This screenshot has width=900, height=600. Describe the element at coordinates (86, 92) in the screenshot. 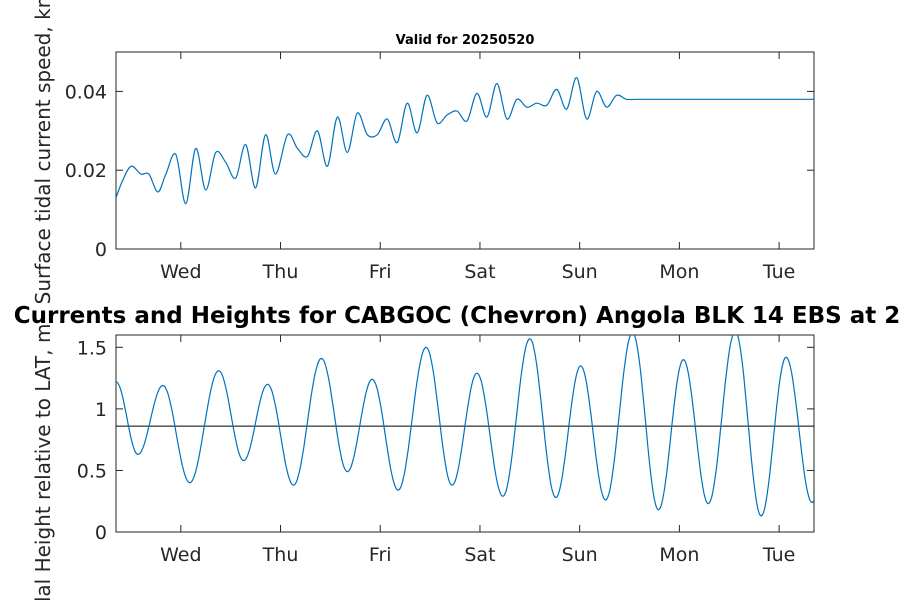

I see `y-tick-label: 0.04` at that location.